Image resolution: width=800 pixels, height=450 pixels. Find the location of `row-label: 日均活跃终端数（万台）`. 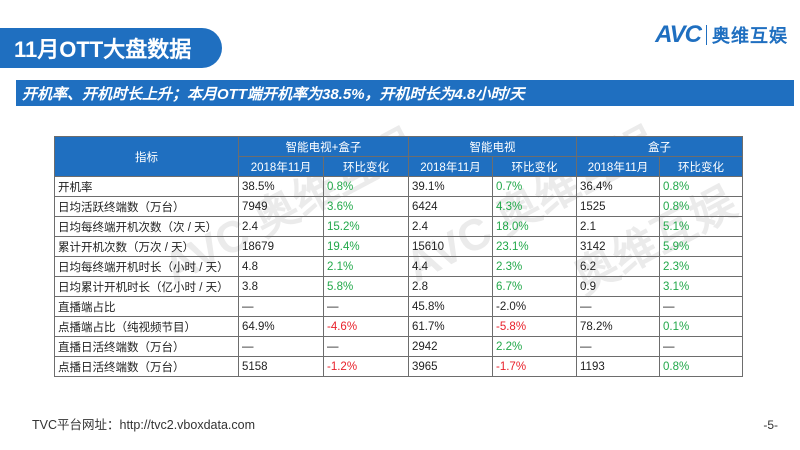

row-label: 日均活跃终端数（万台） is located at coordinates (146, 206).